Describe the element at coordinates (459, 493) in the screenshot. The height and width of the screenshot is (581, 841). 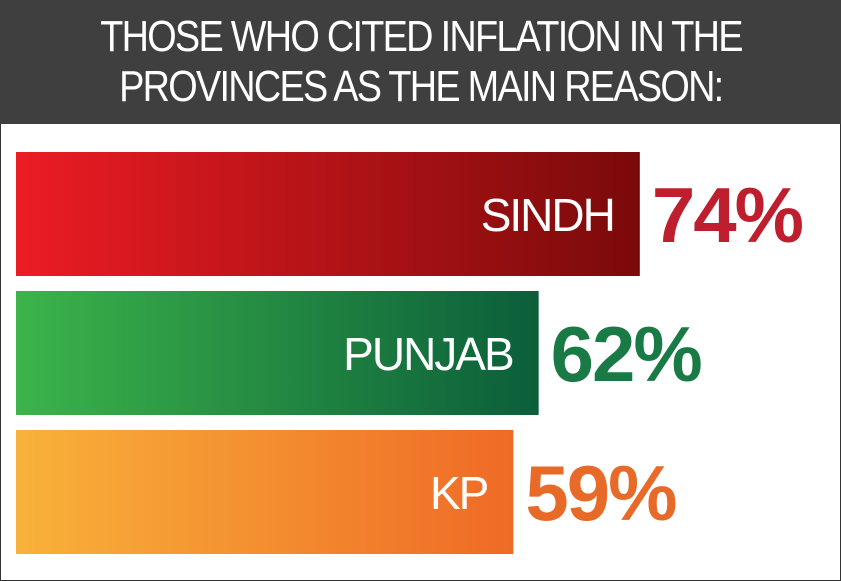
I see `bar-label-kp: KP` at that location.